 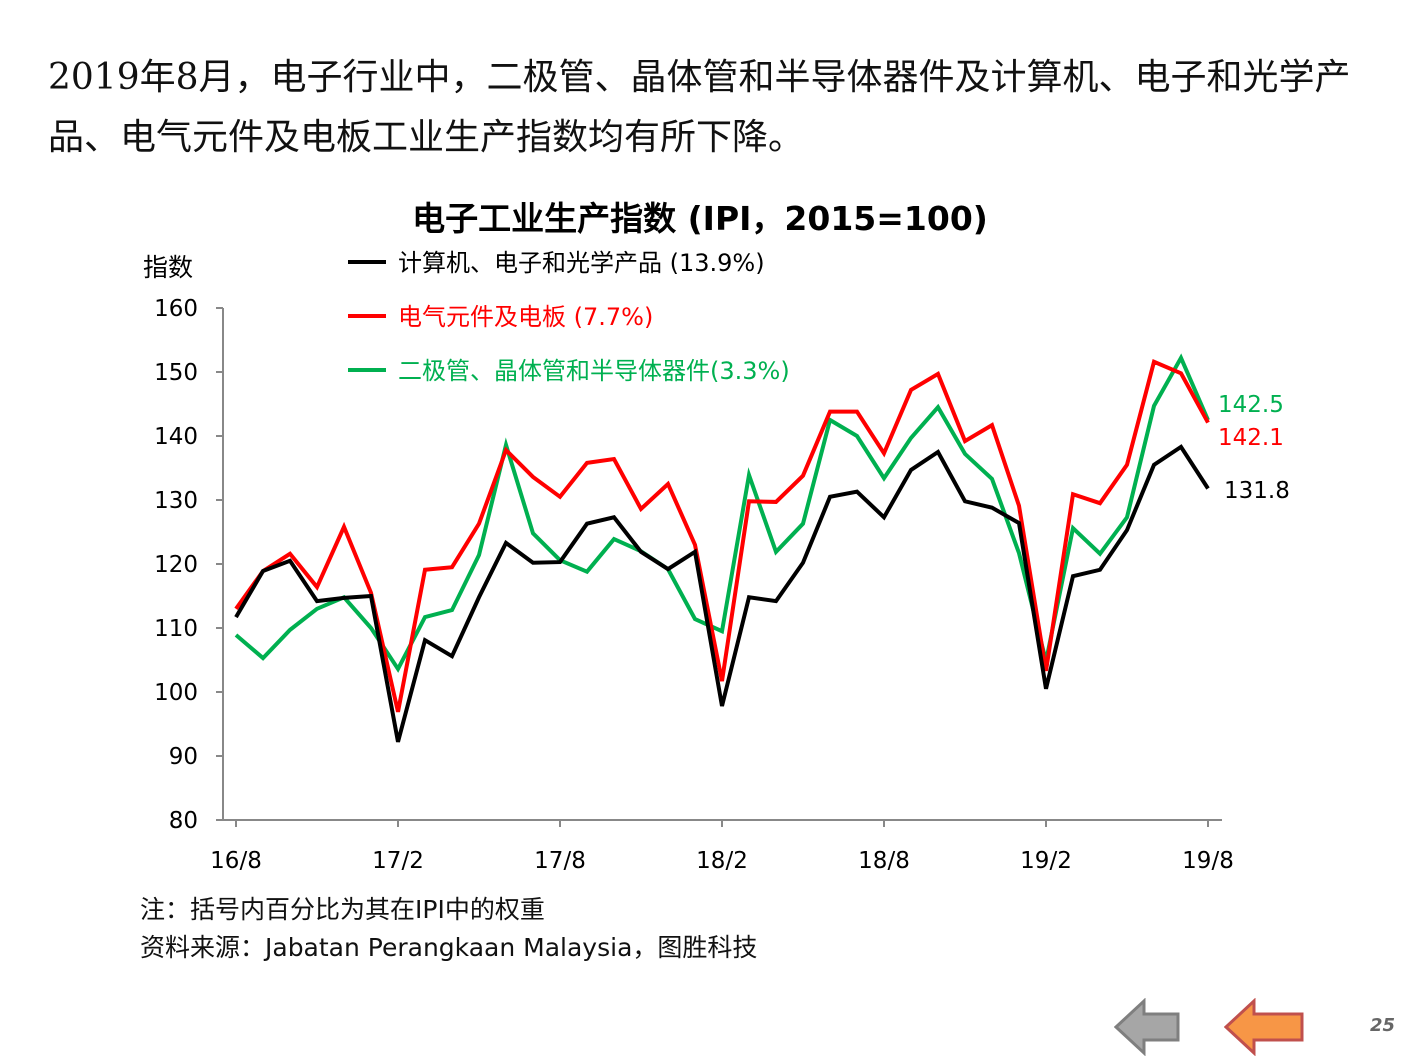 What do you see at coordinates (168, 267) in the screenshot?
I see `y-axis-label: 指数` at bounding box center [168, 267].